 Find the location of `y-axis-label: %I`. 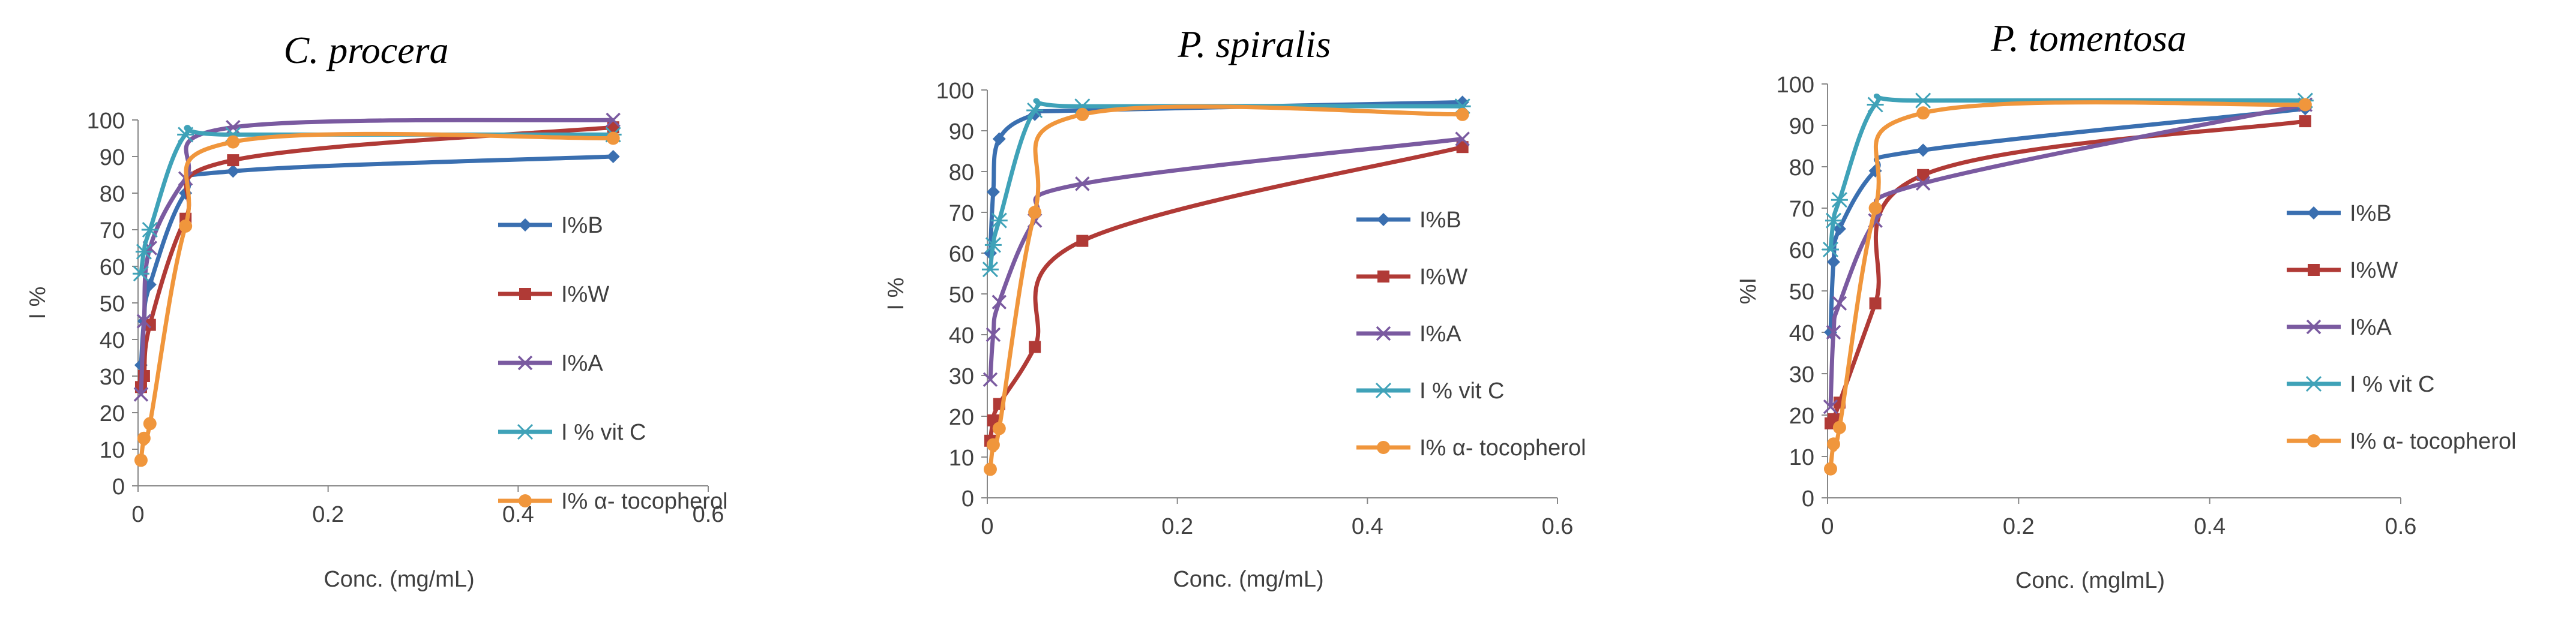

y-axis-label: %I is located at coordinates (1748, 291).